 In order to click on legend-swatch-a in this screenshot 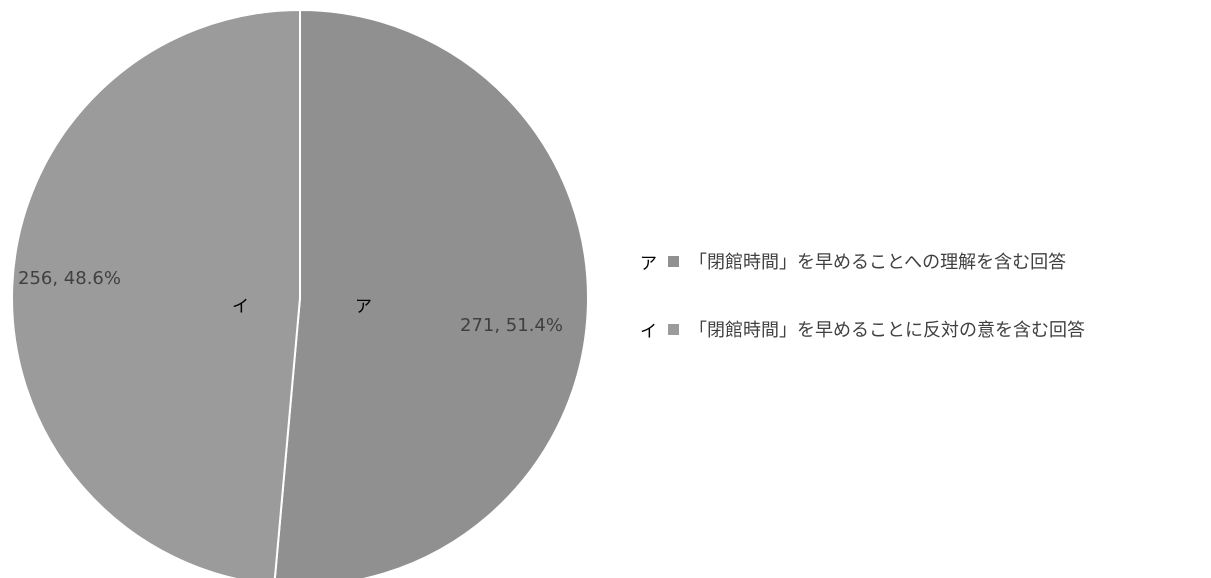, I will do `click(673, 261)`.